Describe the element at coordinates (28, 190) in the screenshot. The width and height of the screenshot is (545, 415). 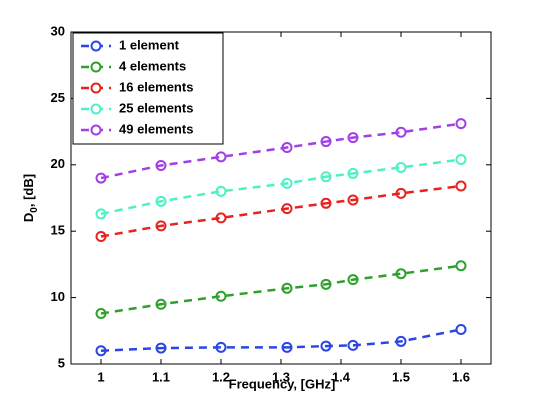
I see `y-label-rest: , [dB]` at that location.